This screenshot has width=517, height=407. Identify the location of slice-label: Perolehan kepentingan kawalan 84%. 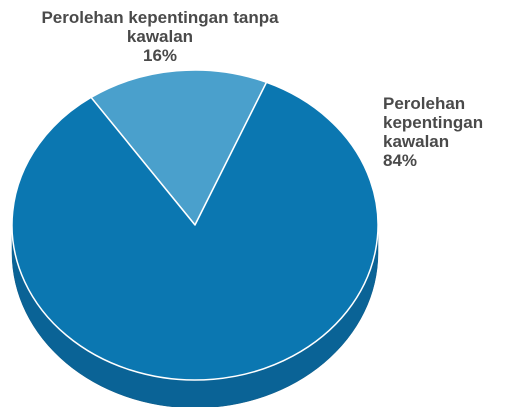
(445, 132).